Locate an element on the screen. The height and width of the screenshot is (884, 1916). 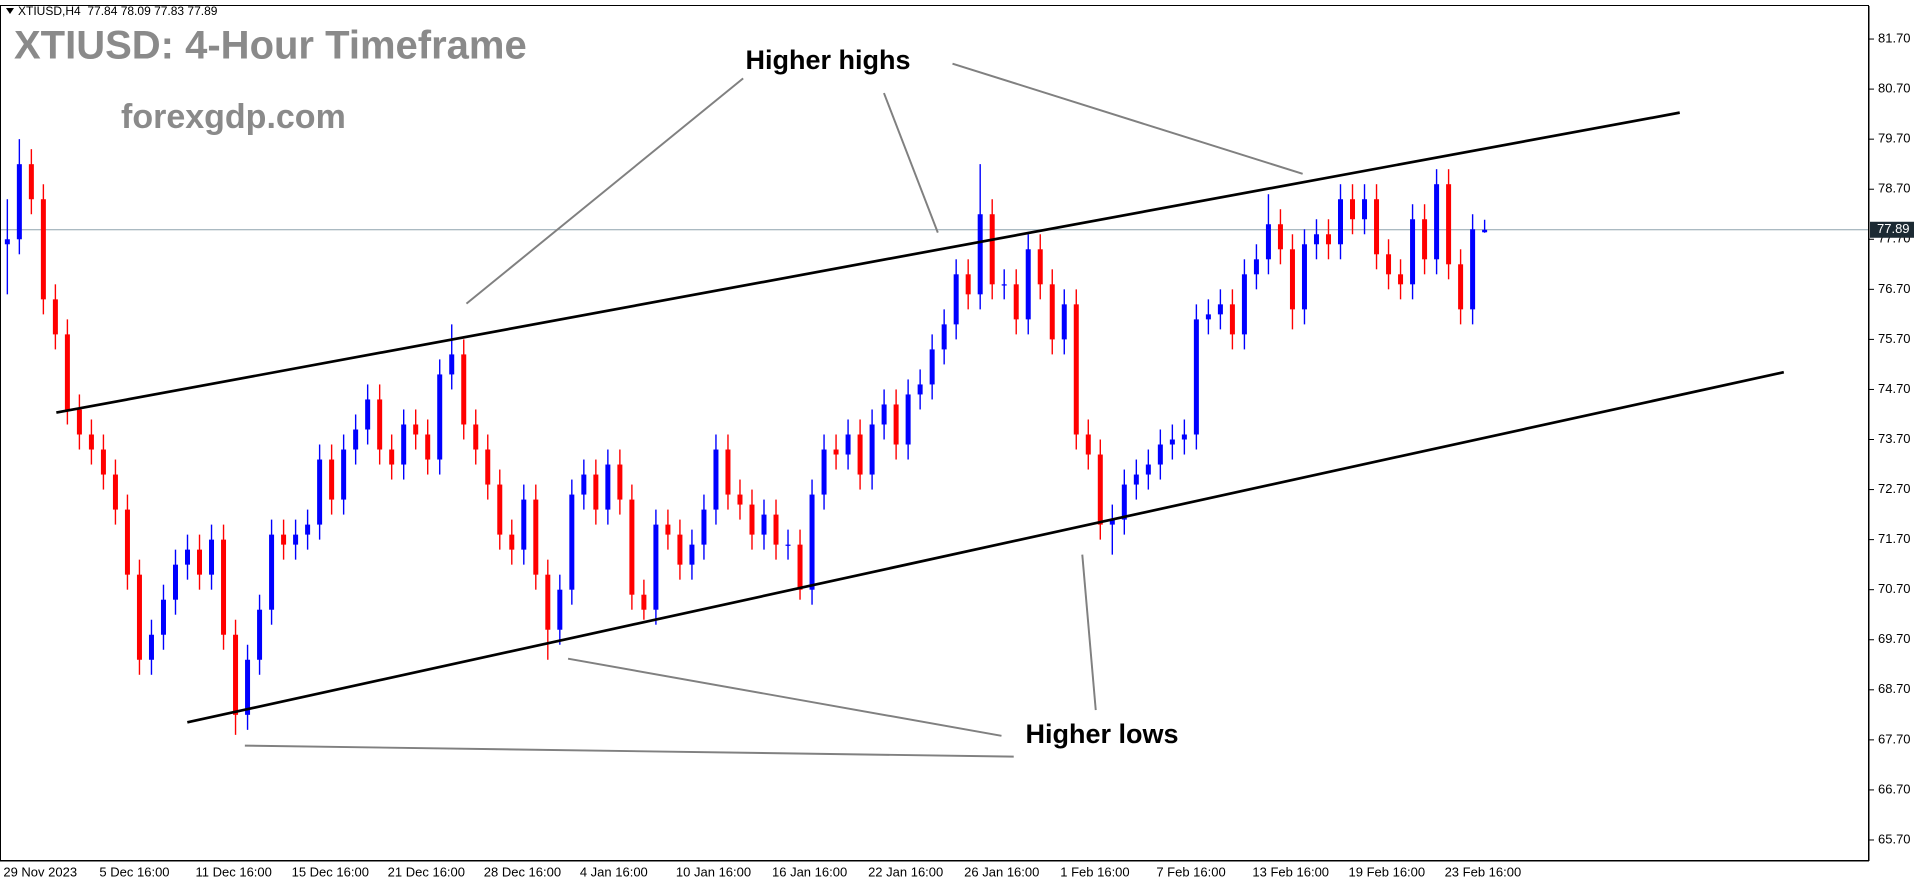
y-tick-label: 66.70 is located at coordinates (1894, 788).